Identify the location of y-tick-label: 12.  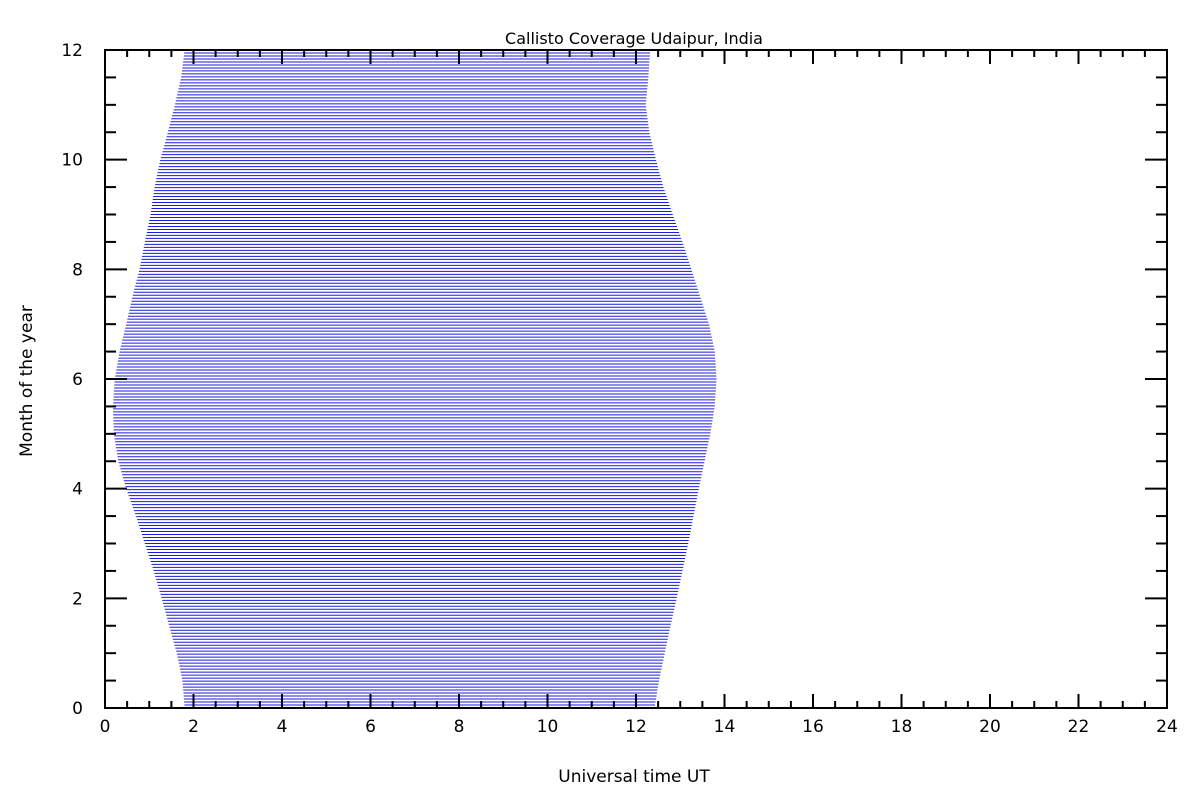
(72, 51).